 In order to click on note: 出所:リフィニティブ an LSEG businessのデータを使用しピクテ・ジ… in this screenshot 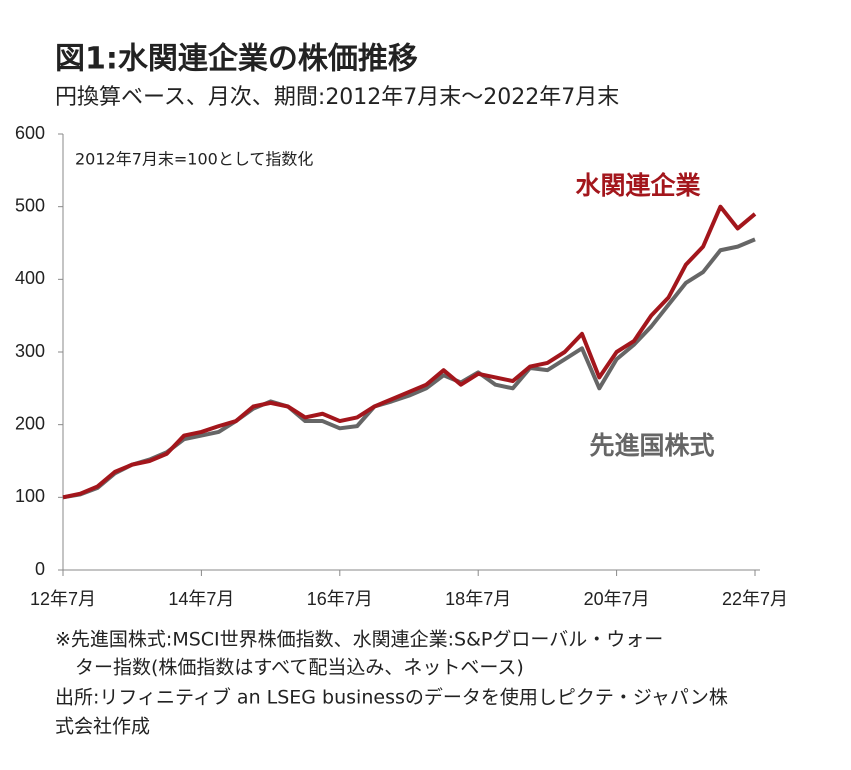, I will do `click(391, 697)`.